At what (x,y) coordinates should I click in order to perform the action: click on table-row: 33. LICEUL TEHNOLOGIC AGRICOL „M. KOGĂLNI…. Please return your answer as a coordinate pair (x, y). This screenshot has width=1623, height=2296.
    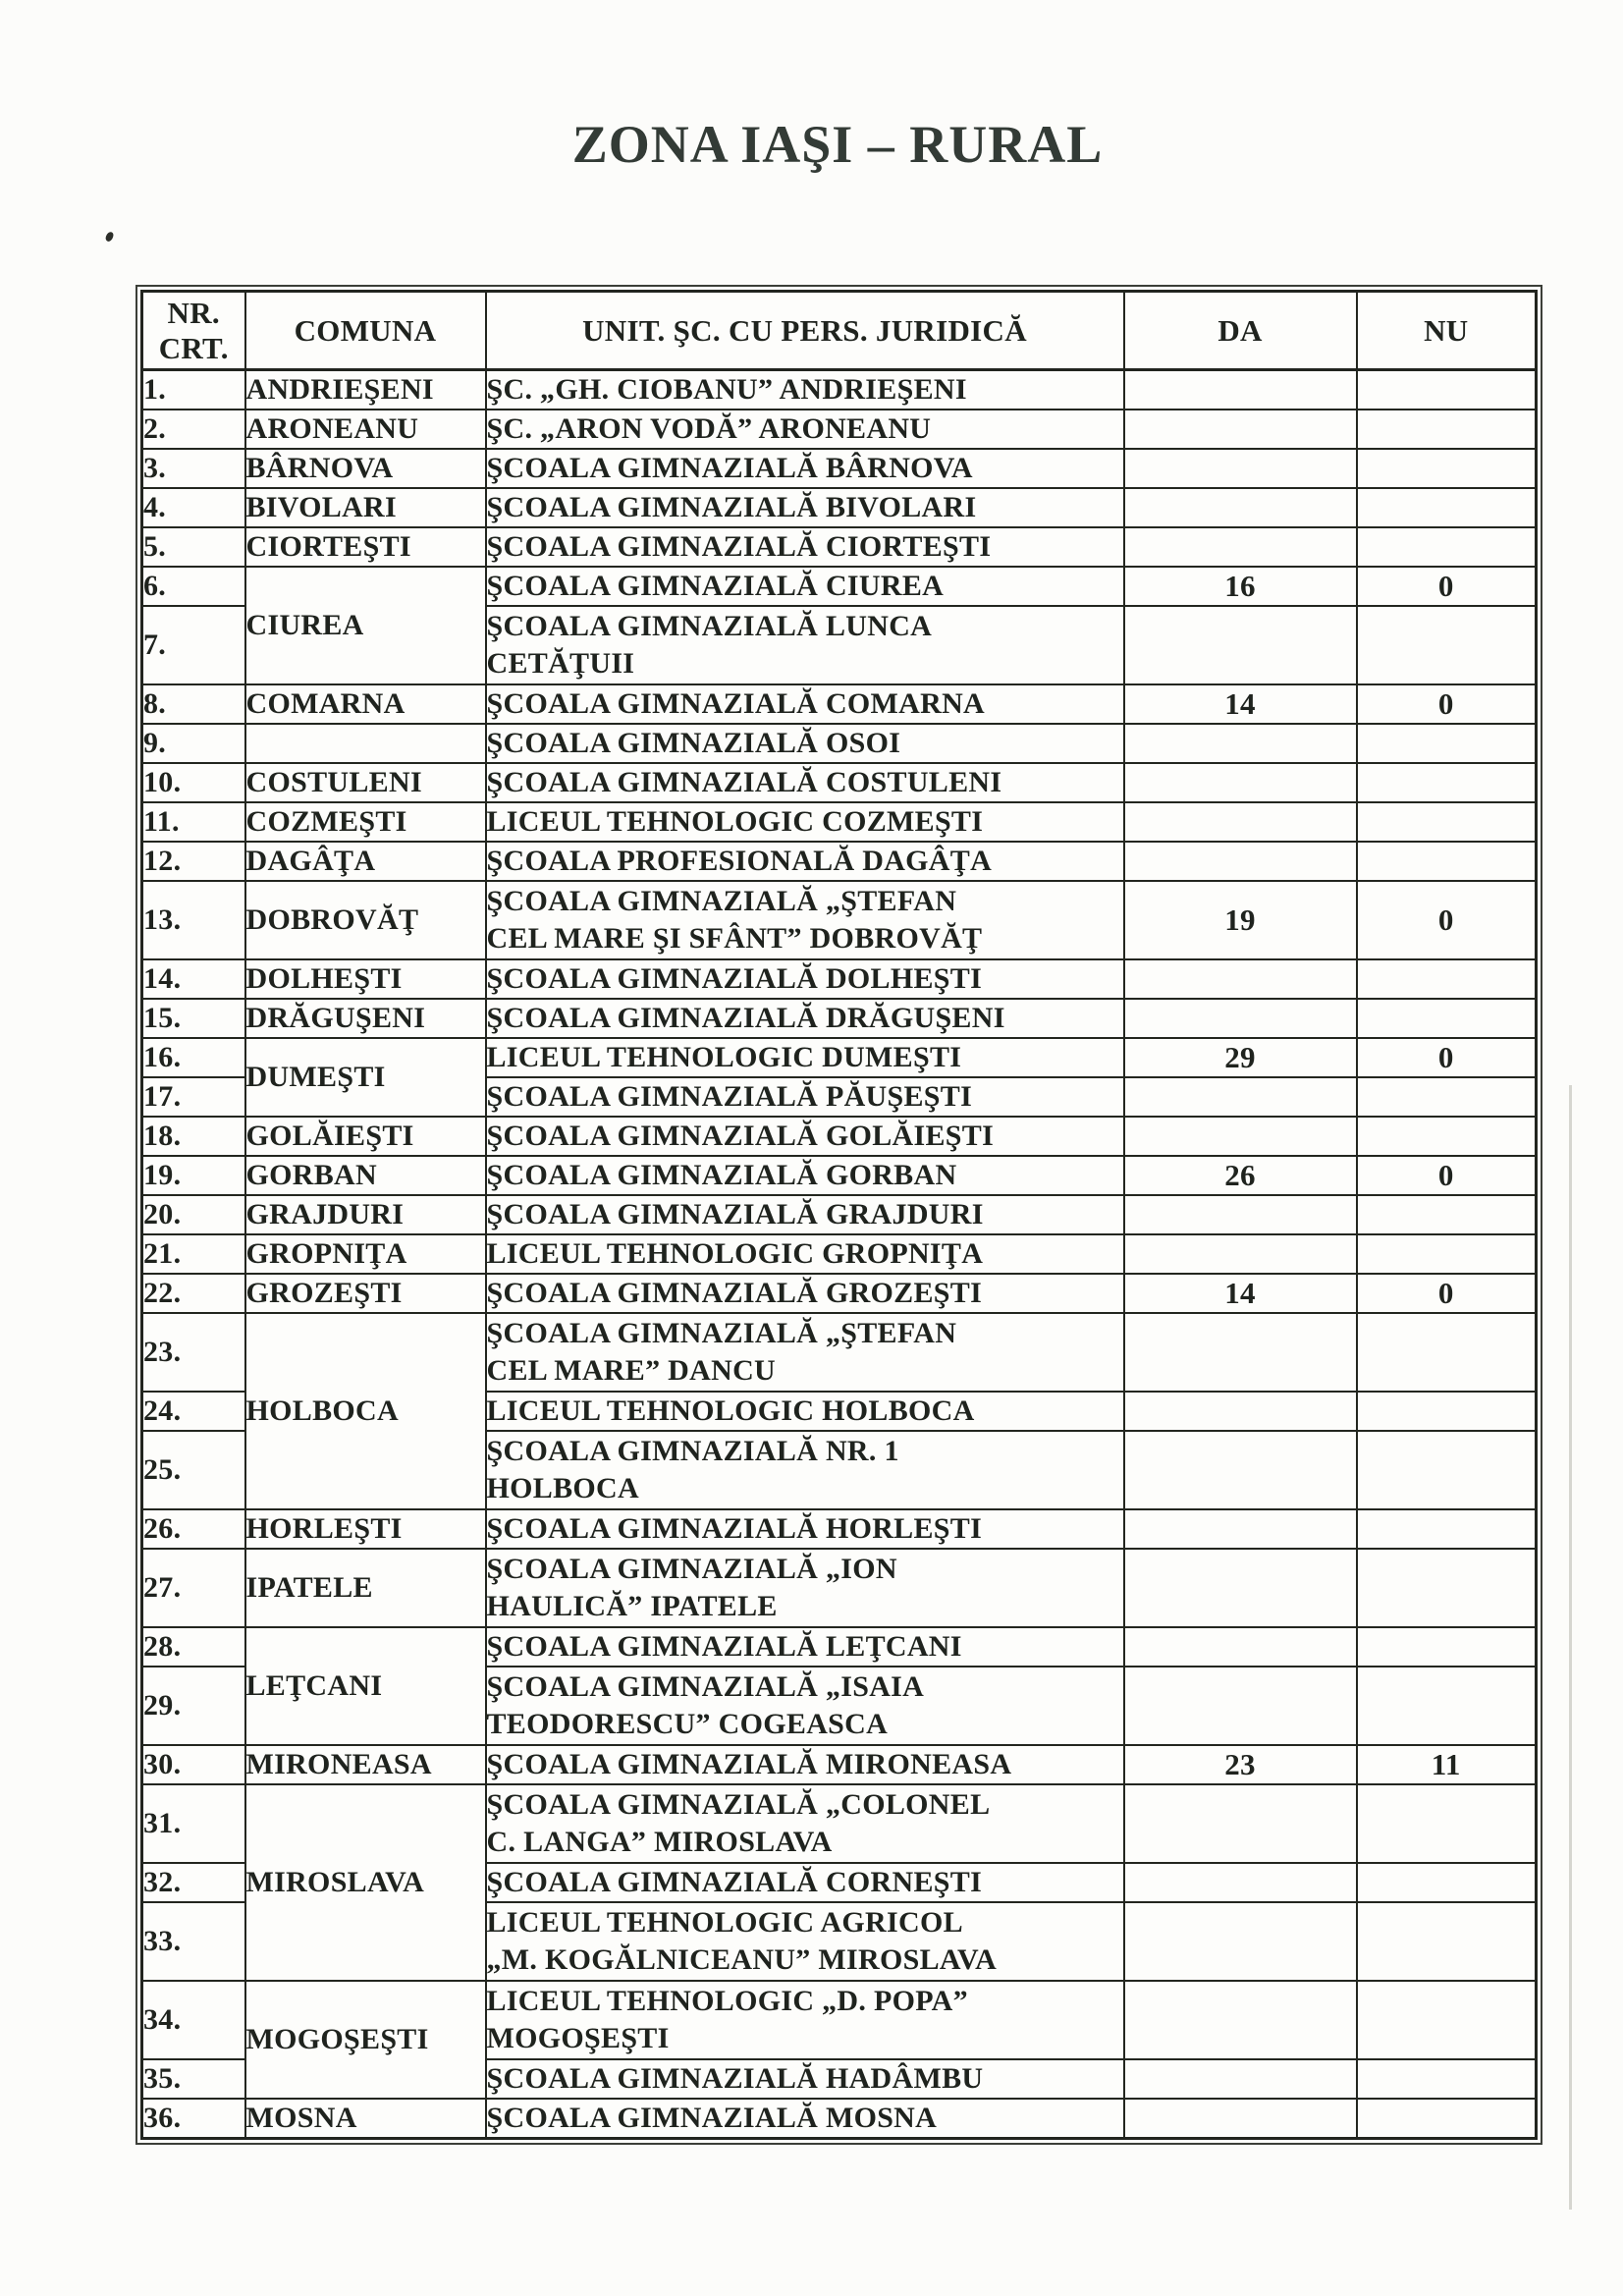
    Looking at the image, I should click on (839, 1941).